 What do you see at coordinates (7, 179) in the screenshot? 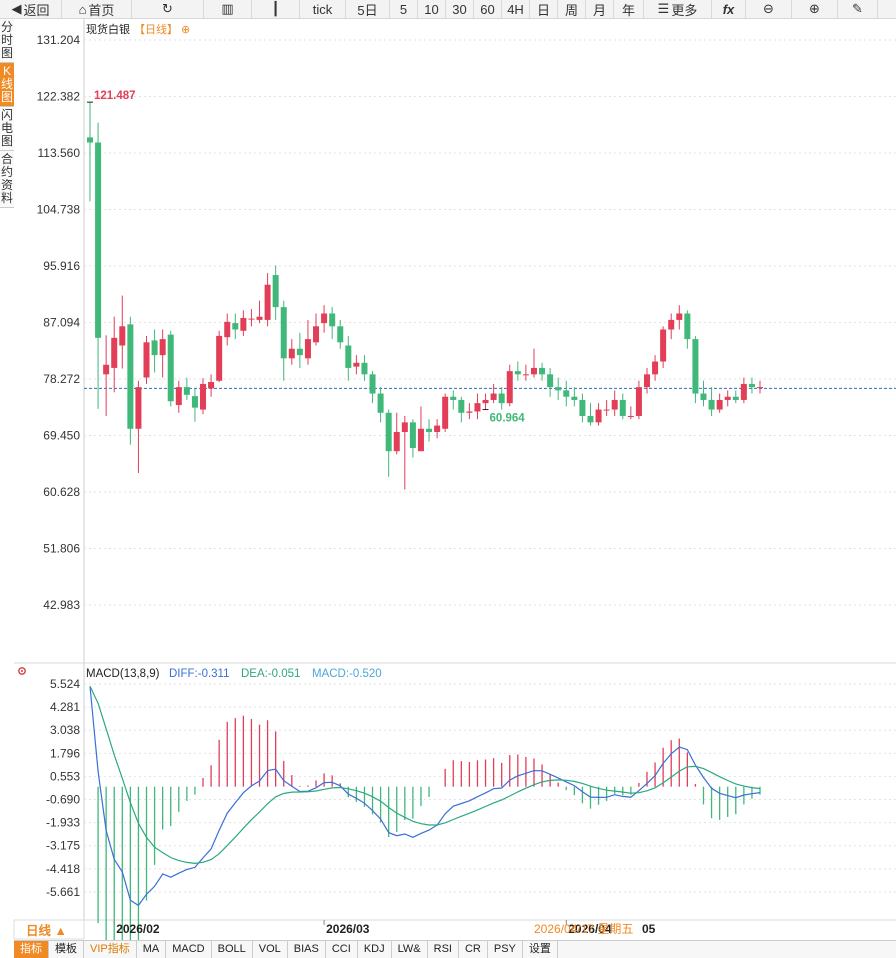
I see `side-tab-3: 合约资料` at bounding box center [7, 179].